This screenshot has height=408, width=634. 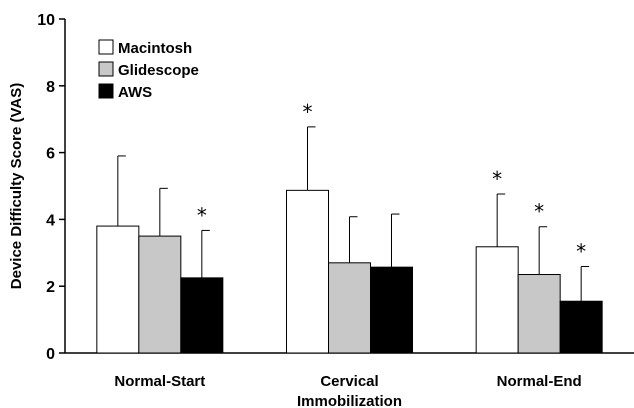 What do you see at coordinates (50, 287) in the screenshot?
I see `y-tick-label: 2` at bounding box center [50, 287].